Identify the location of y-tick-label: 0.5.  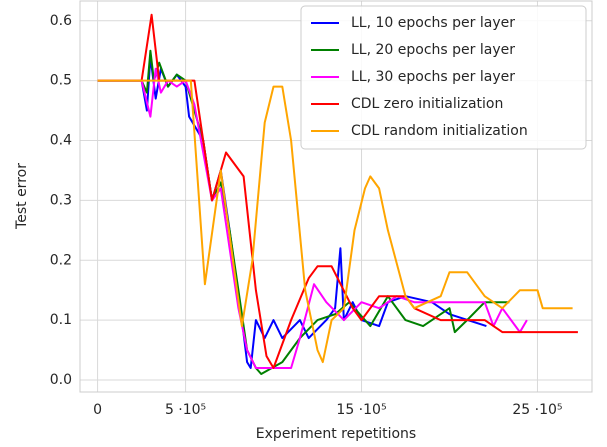
(61, 81).